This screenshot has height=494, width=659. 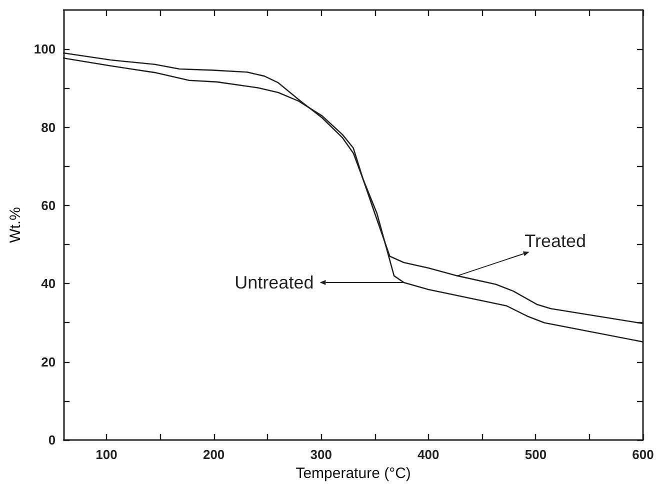 I want to click on y-tick-label: 0, so click(x=52, y=440).